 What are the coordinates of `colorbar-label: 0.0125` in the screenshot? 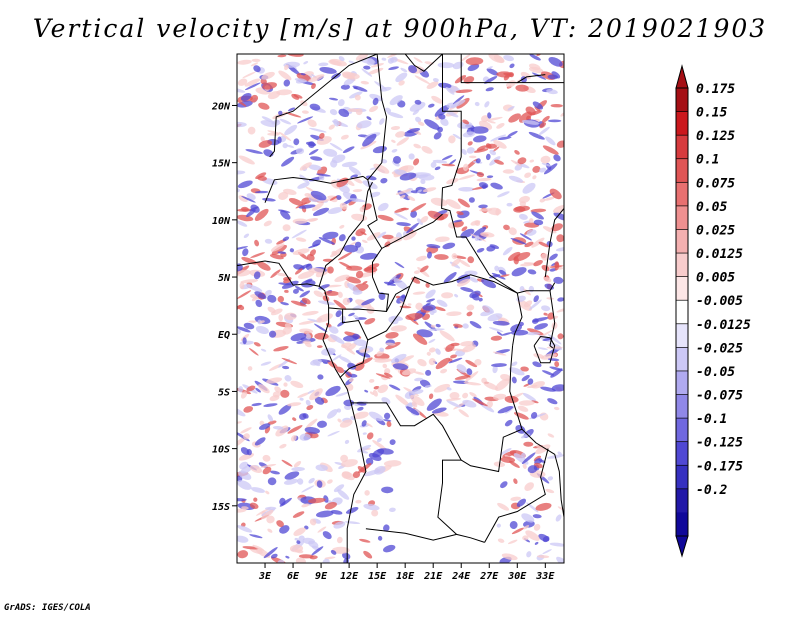 It's located at (719, 254).